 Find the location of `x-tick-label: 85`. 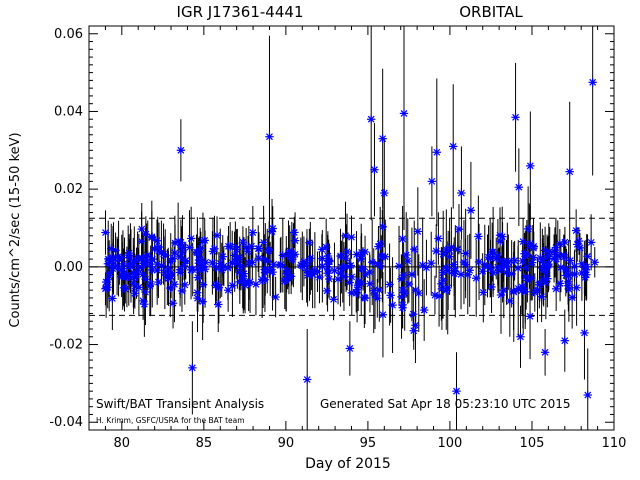

x-tick-label: 85 is located at coordinates (204, 443).